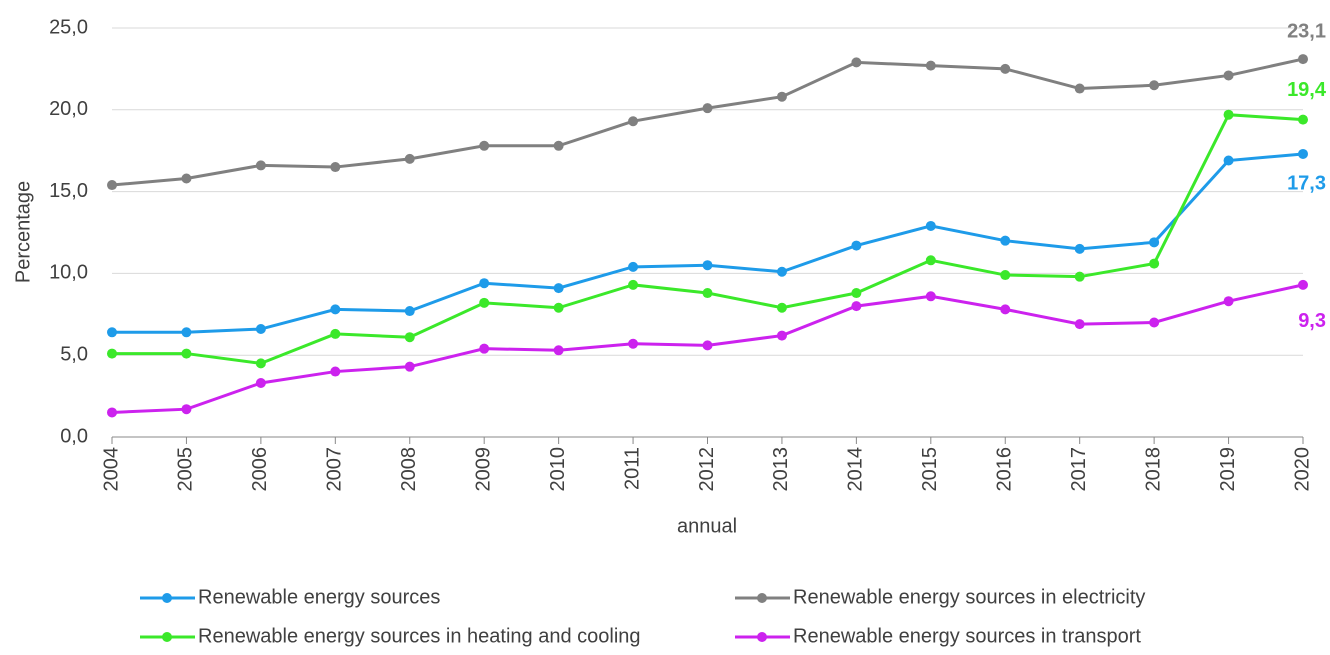  I want to click on x-tick-label: 2006, so click(260, 469).